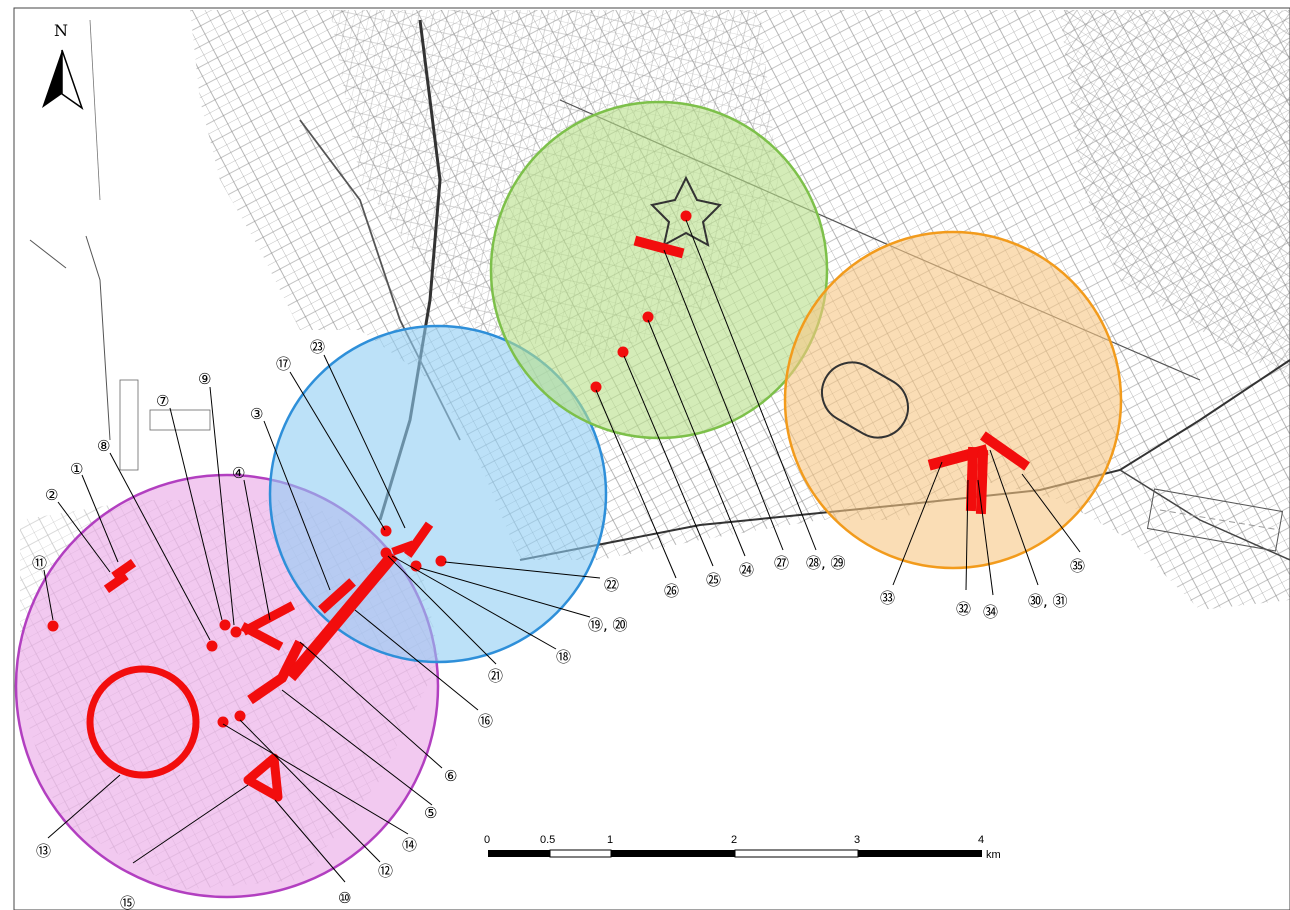 This screenshot has height=910, width=1290. I want to click on scale-tick-2: 2, so click(734, 840).